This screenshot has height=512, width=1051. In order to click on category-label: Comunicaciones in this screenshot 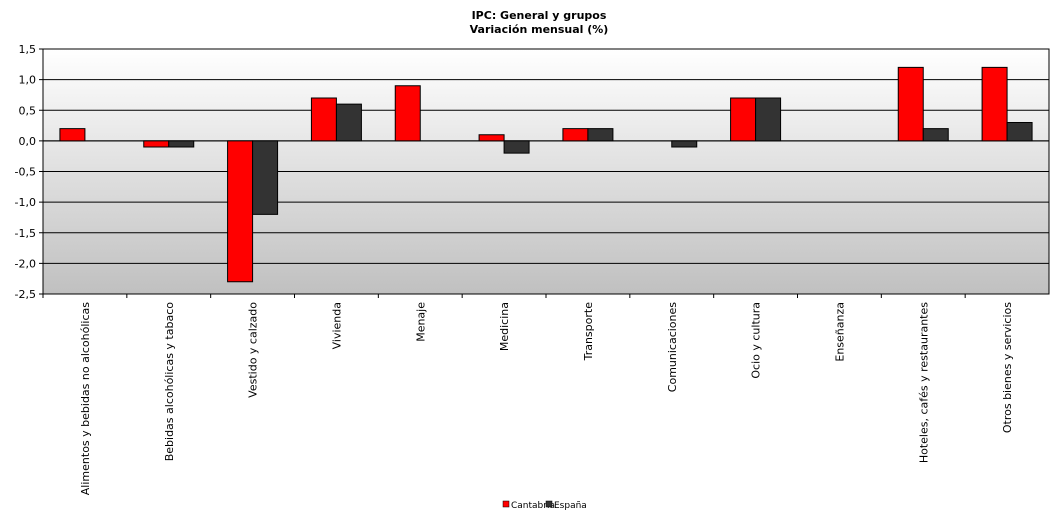, I will do `click(672, 347)`.